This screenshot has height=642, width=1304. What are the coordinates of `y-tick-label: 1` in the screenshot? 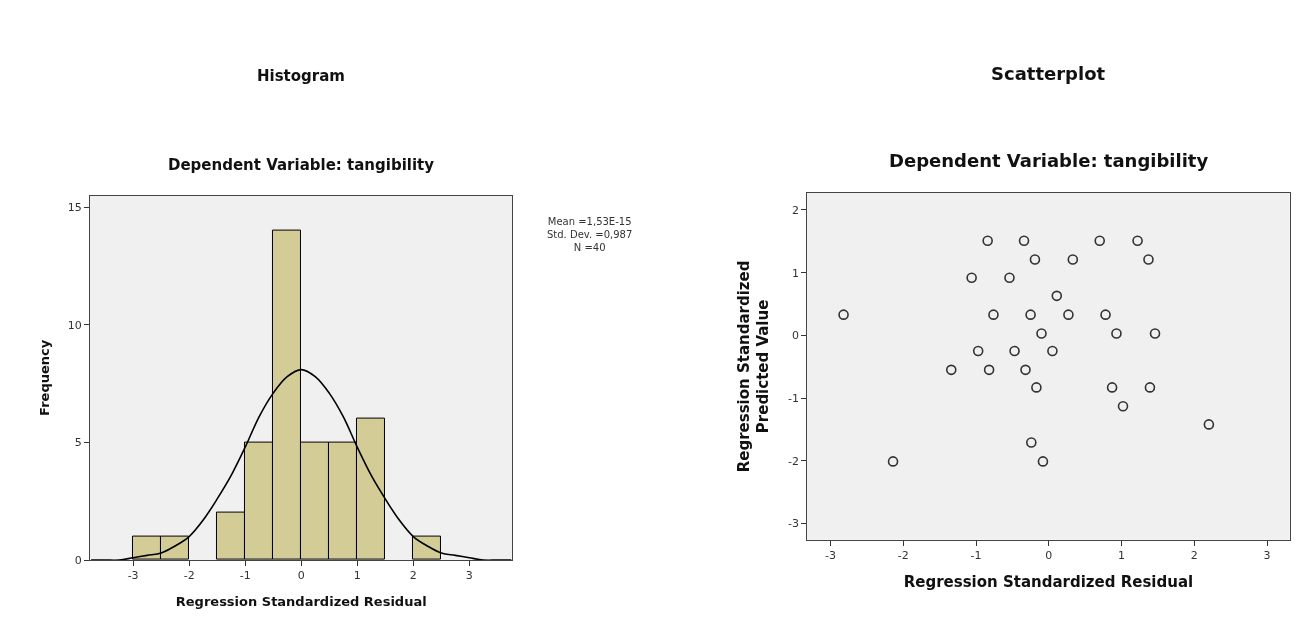 It's located at (795, 273).